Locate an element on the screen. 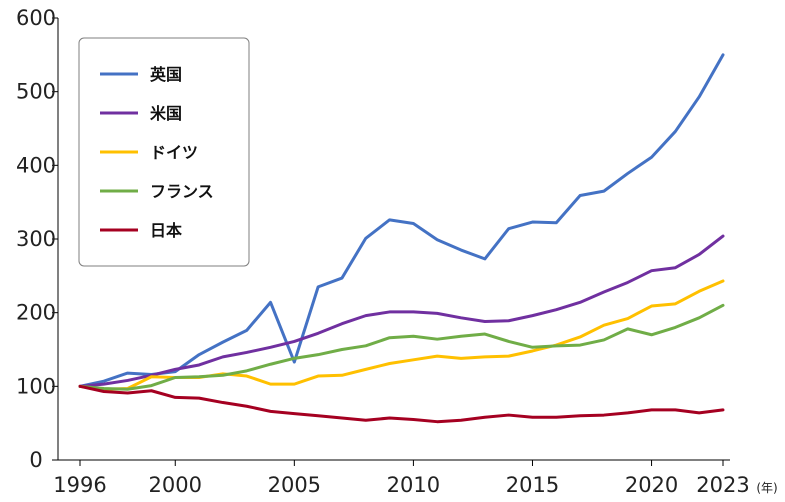 The width and height of the screenshot is (785, 502). y-tick-label: 400 is located at coordinates (36, 165).